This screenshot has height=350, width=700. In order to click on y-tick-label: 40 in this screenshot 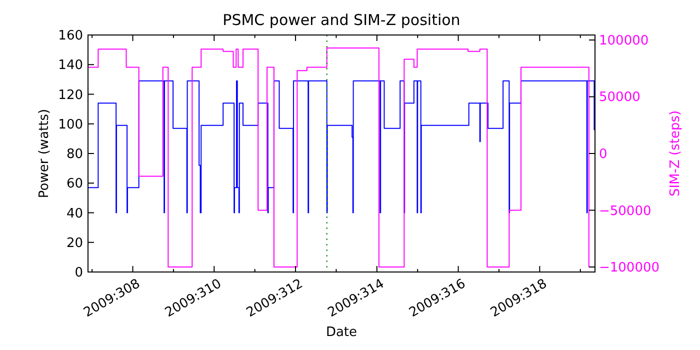, I will do `click(74, 214)`.